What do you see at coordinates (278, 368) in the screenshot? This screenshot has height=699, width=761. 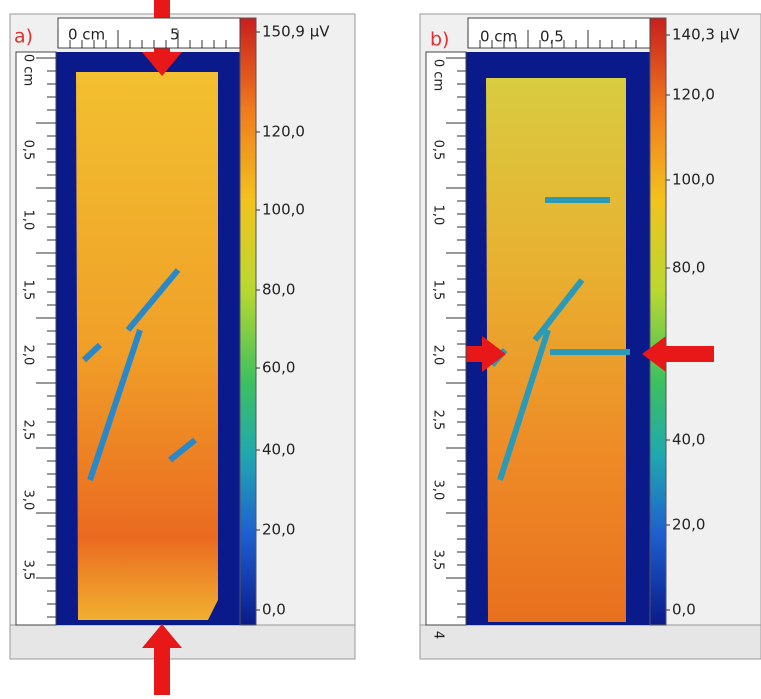 I see `colorbar-label: 60,0` at bounding box center [278, 368].